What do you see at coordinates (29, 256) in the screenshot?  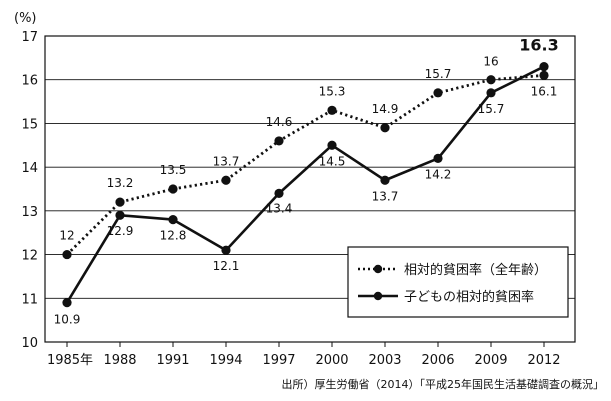 I see `y-tick-label: 12` at bounding box center [29, 256].